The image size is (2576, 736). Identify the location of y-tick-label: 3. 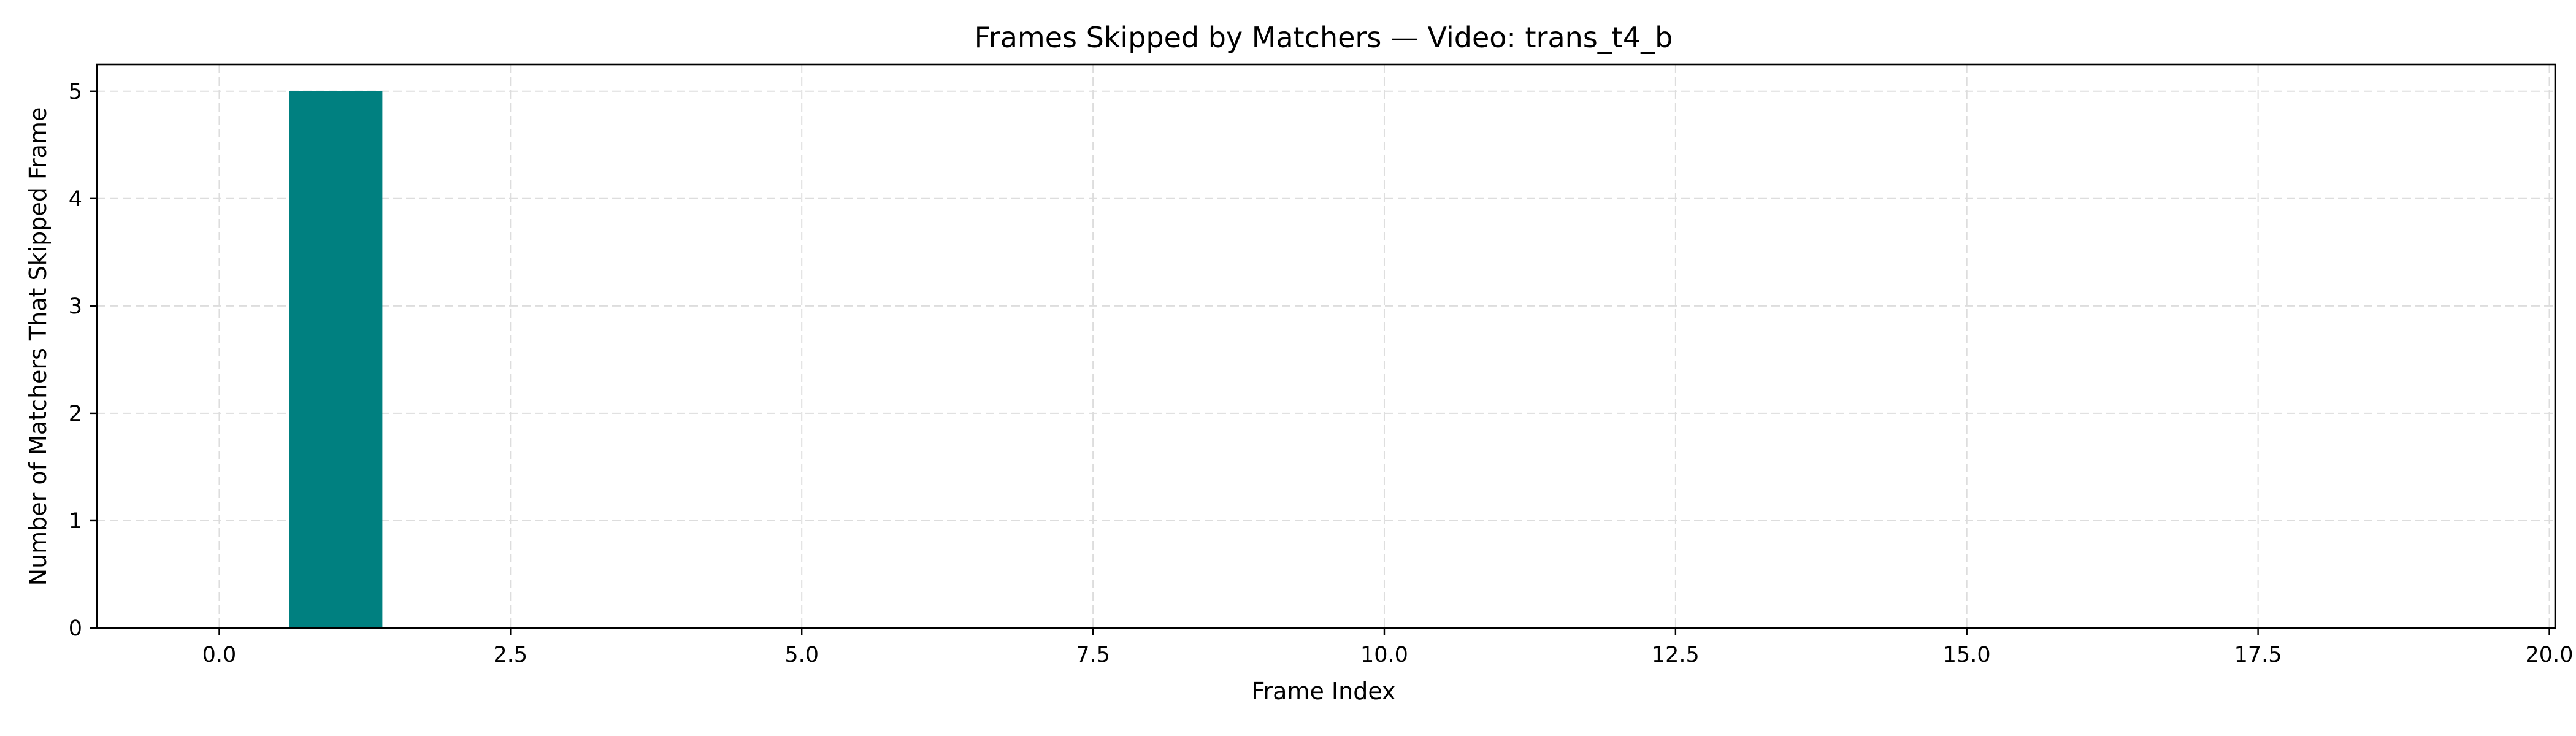
(75, 306).